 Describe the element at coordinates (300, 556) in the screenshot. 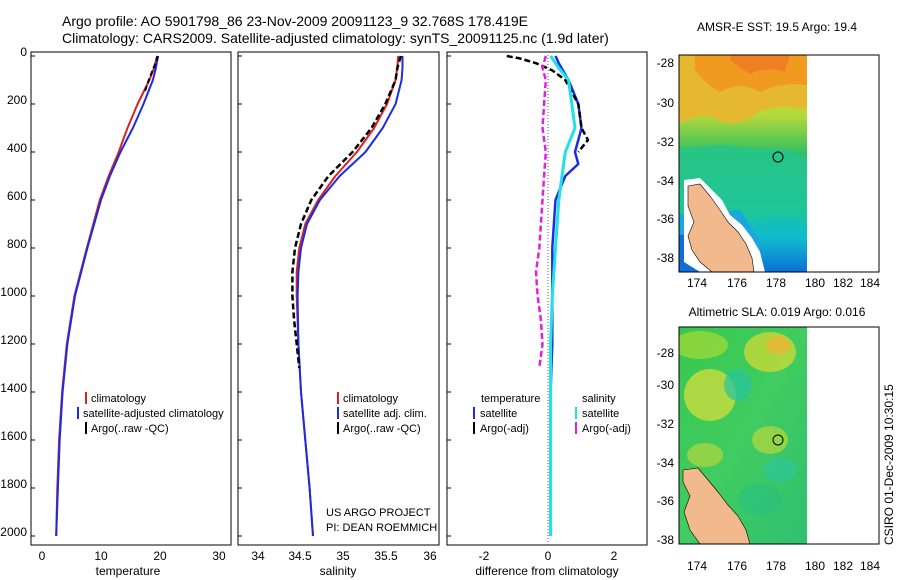

I see `salinity-x-tick: 34.5` at that location.